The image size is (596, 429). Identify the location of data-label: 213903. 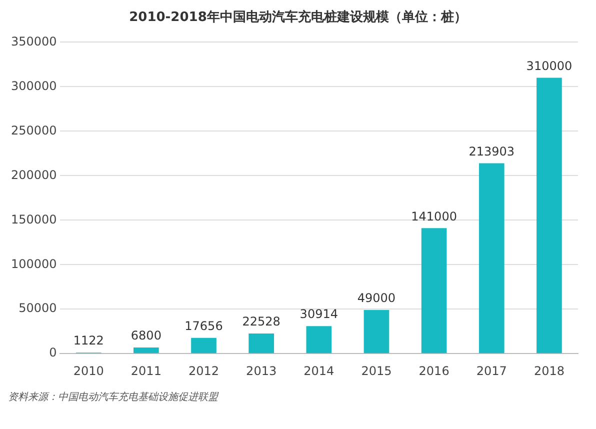
(491, 151).